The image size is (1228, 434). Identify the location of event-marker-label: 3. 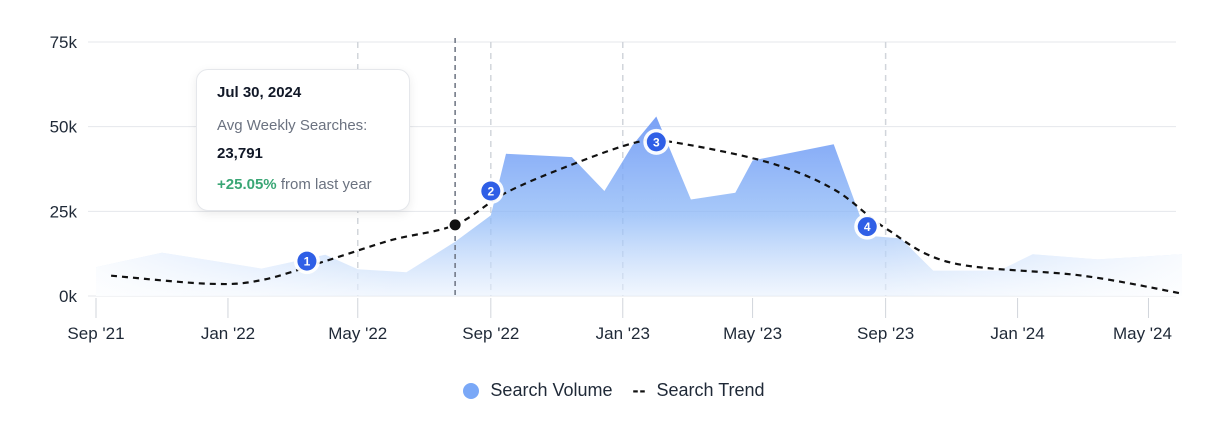
(656, 142).